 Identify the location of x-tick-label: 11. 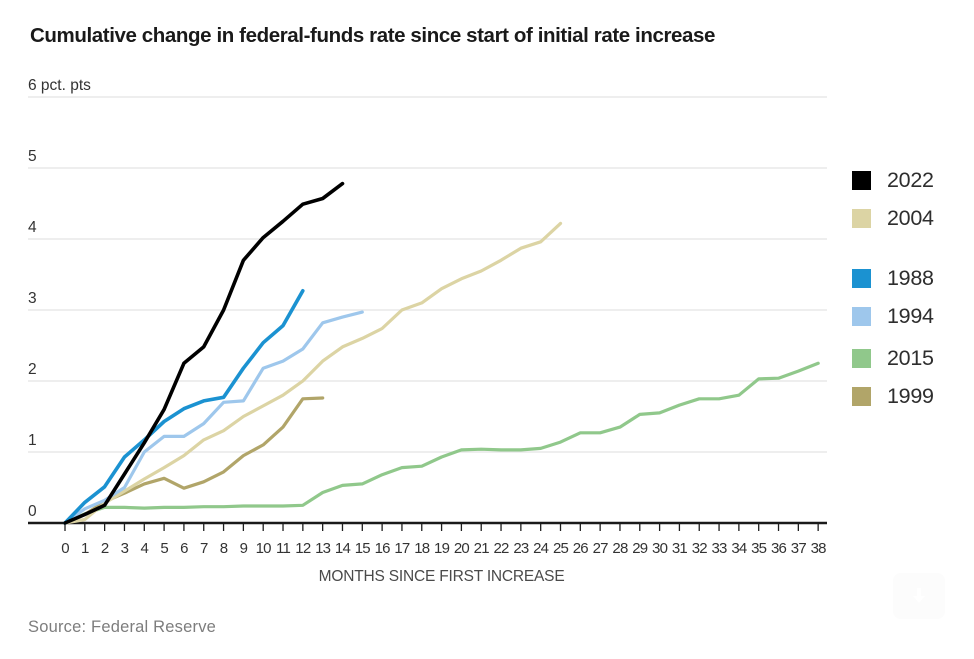
(283, 548).